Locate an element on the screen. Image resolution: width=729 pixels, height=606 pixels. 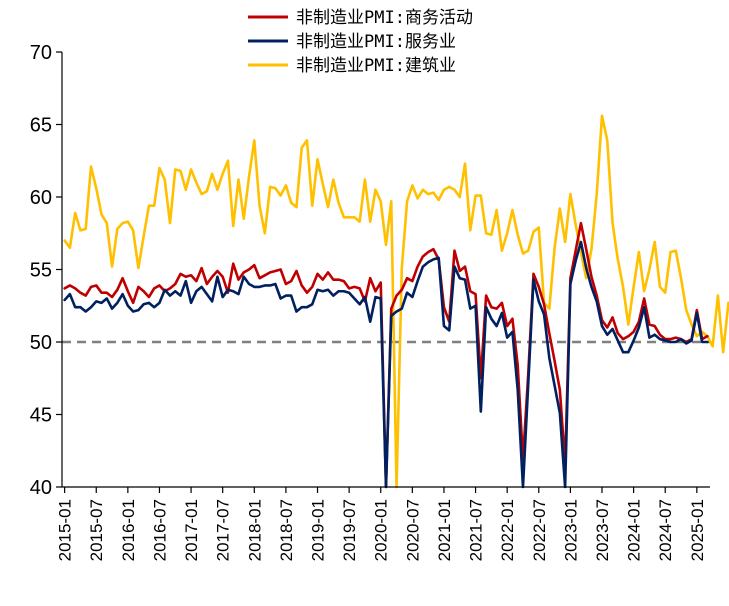
x-tick-label: 2018-01 is located at coordinates (254, 530).